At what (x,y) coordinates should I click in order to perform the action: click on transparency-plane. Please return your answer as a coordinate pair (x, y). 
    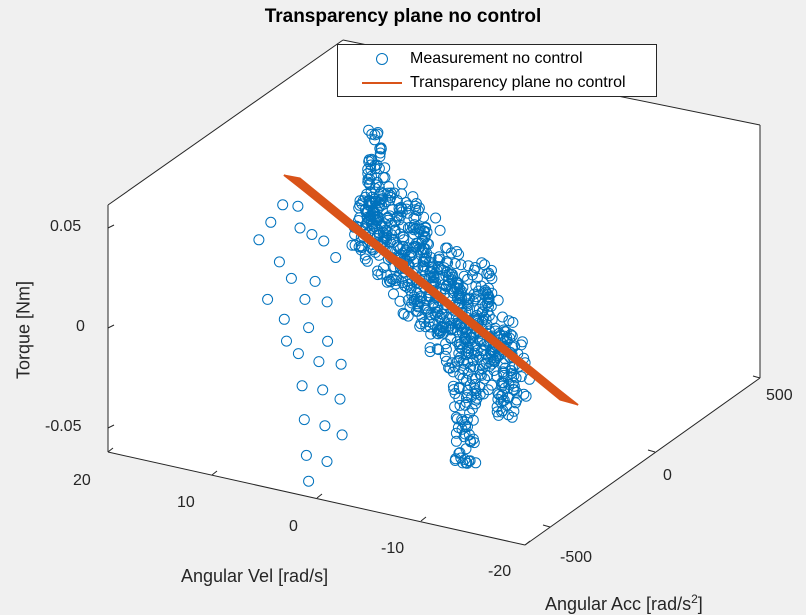
    Looking at the image, I should click on (431, 290).